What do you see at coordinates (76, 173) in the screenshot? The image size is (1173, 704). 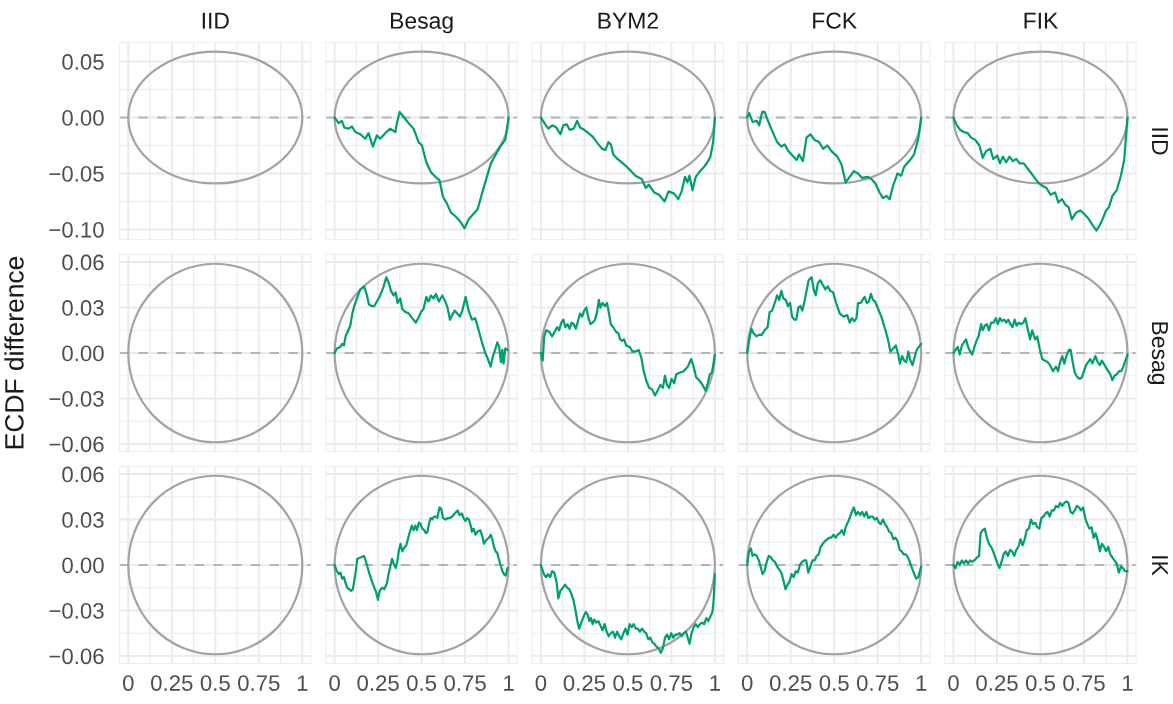 I see `y-tick-label: −0.05` at bounding box center [76, 173].